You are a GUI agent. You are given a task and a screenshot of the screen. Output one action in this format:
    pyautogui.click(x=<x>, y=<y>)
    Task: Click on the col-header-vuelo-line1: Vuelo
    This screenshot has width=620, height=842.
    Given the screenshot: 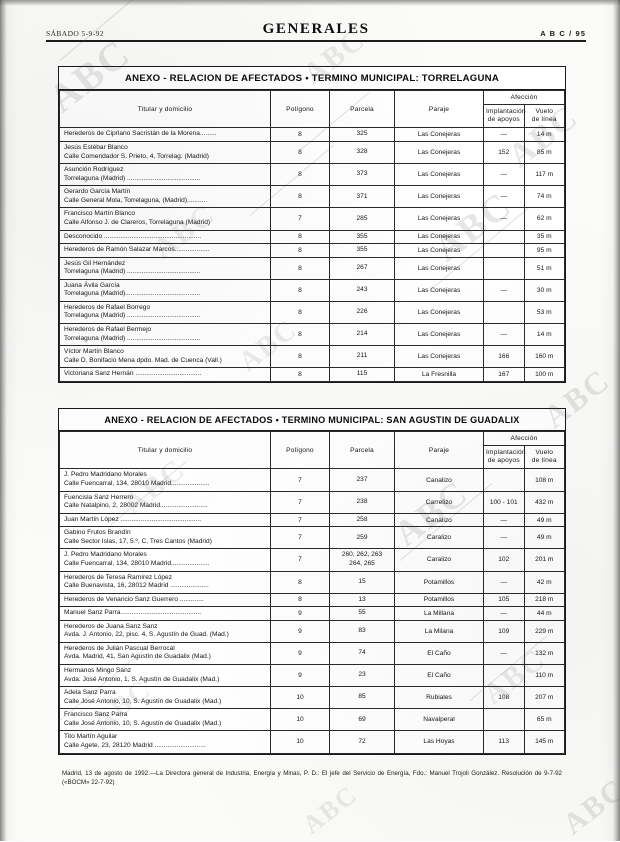 What is the action you would take?
    pyautogui.click(x=544, y=452)
    